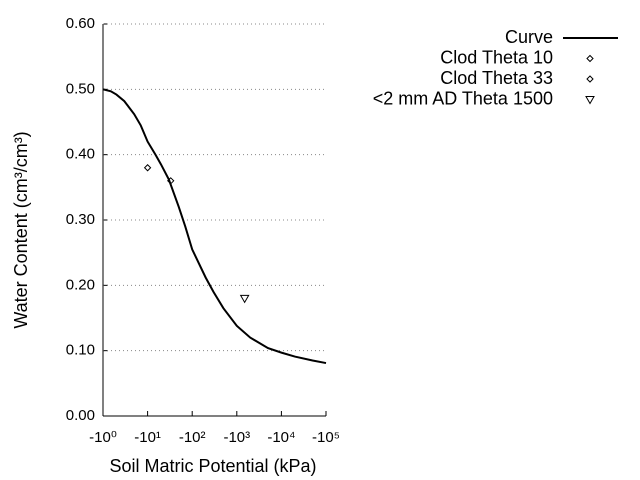  Describe the element at coordinates (281, 437) in the screenshot. I see `x-tick-label: -10⁴` at that location.